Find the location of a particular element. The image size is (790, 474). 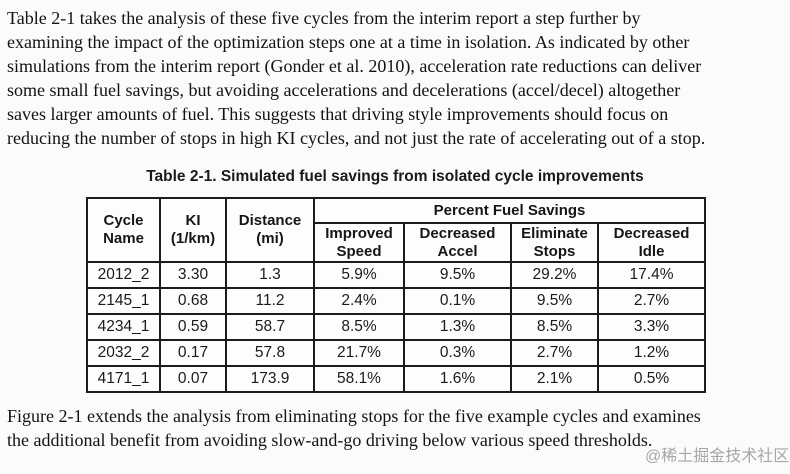

table-row: 2032_2 0.17 57.8 21.7% 0.3% 2.7% 1.2% is located at coordinates (396, 353).